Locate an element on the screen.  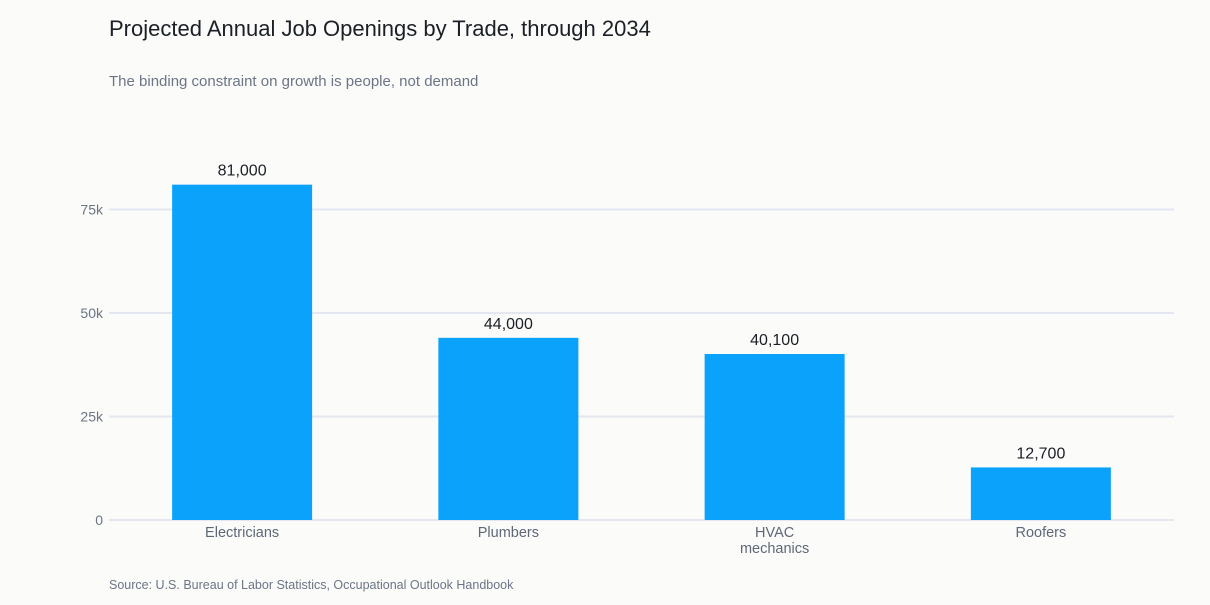
x-tick-label: Electricians is located at coordinates (242, 533).